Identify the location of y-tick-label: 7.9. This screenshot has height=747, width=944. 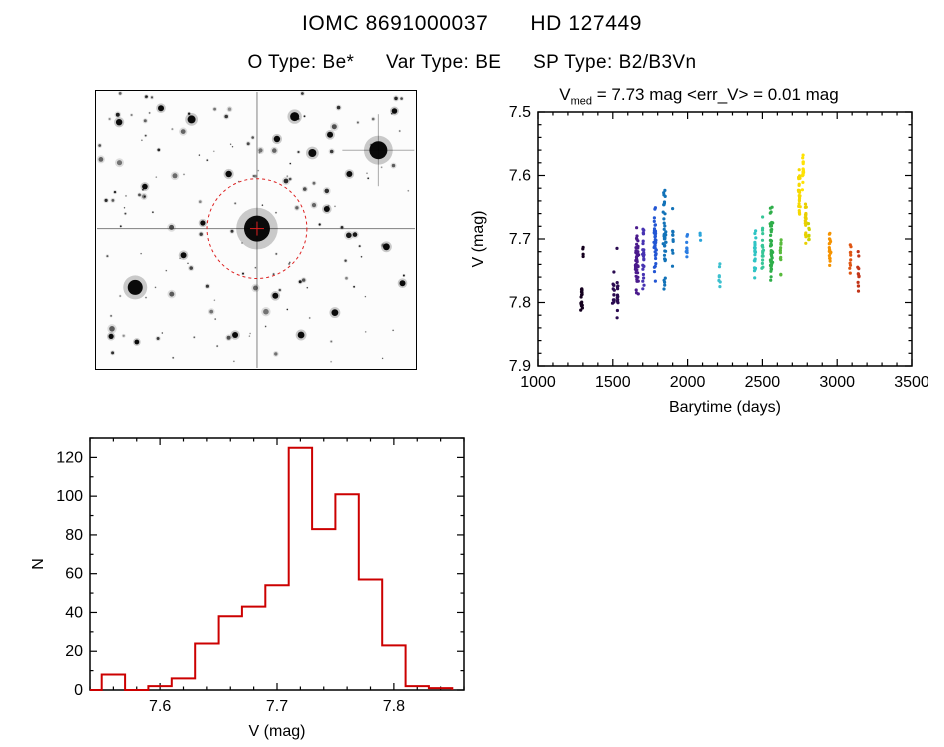
(520, 366).